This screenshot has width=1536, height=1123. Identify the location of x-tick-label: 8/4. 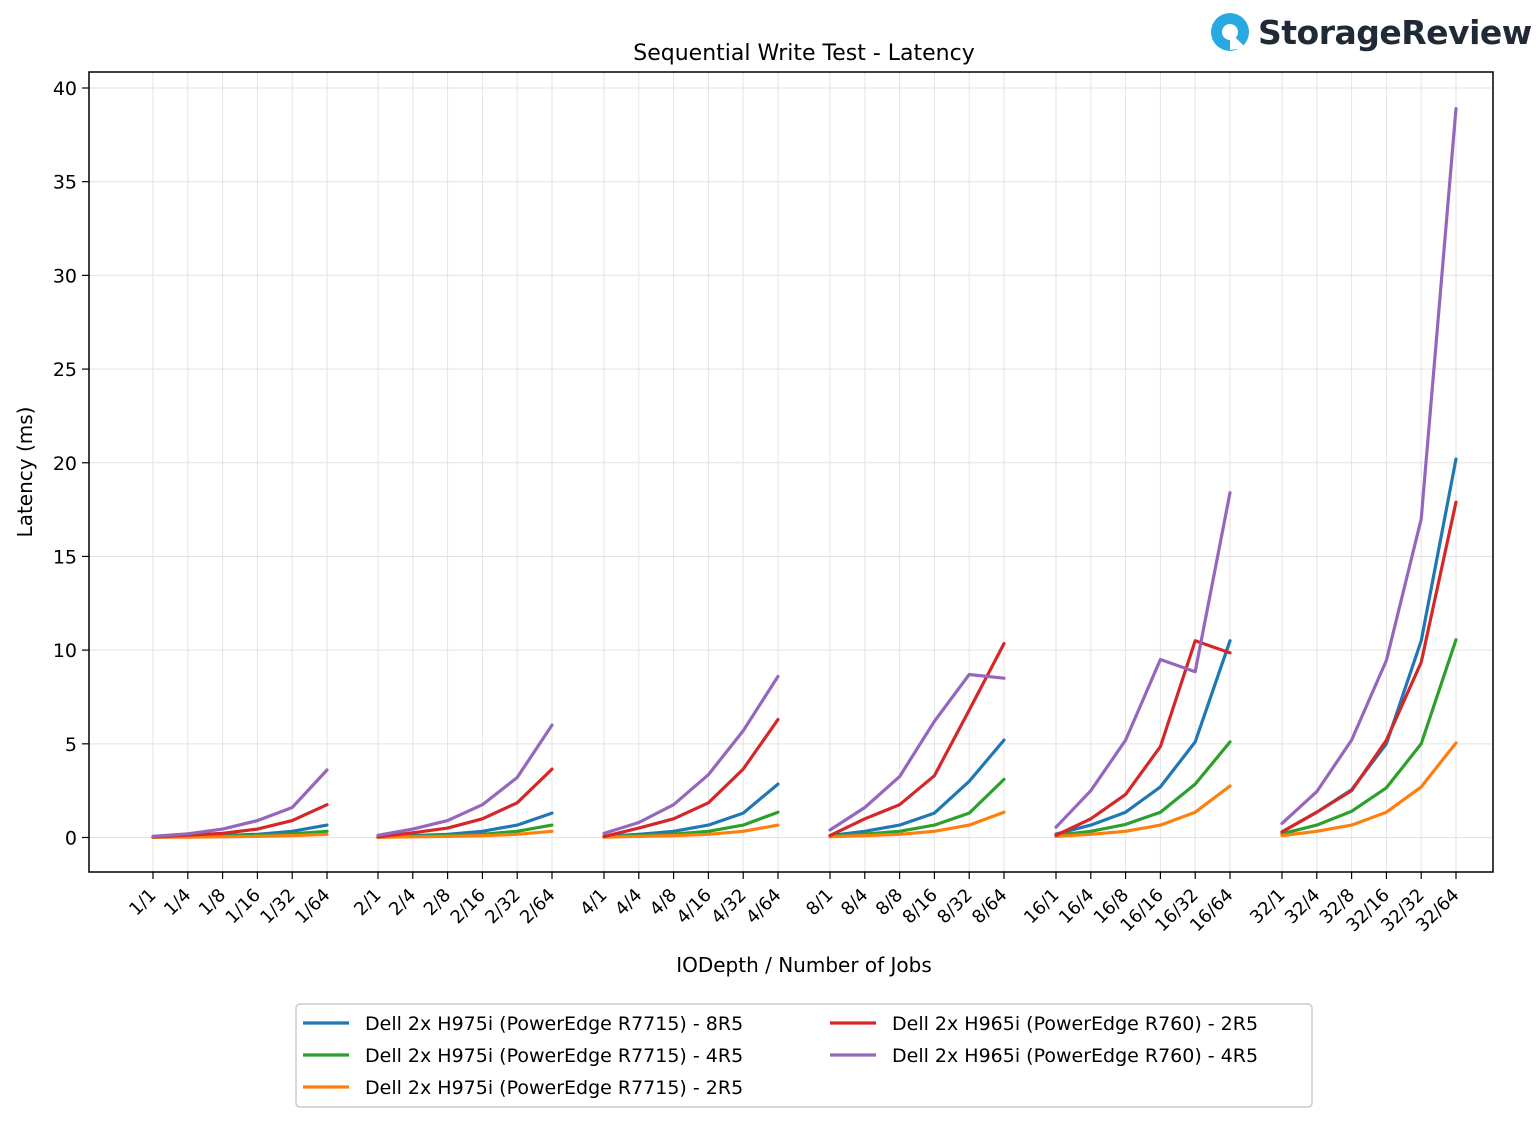
(854, 902).